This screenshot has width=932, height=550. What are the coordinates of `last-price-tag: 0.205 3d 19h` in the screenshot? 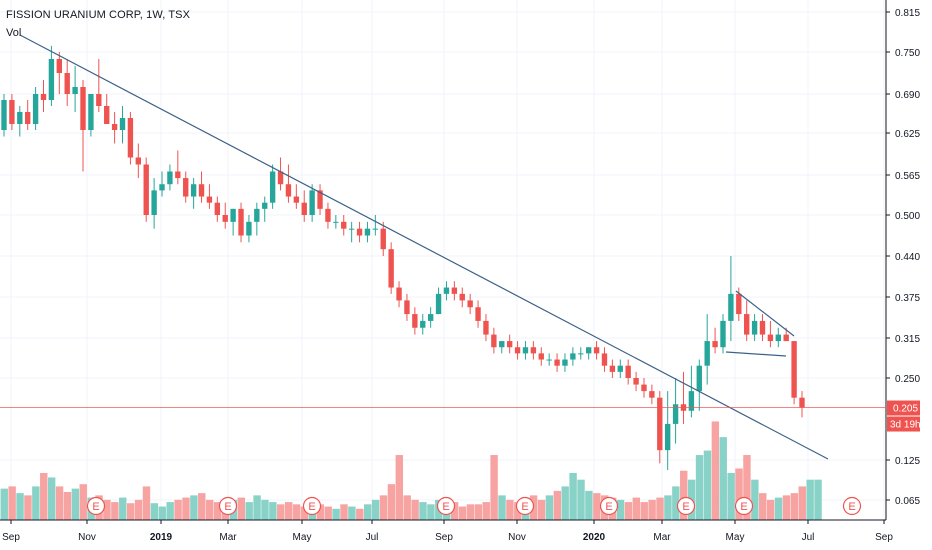 It's located at (904, 416).